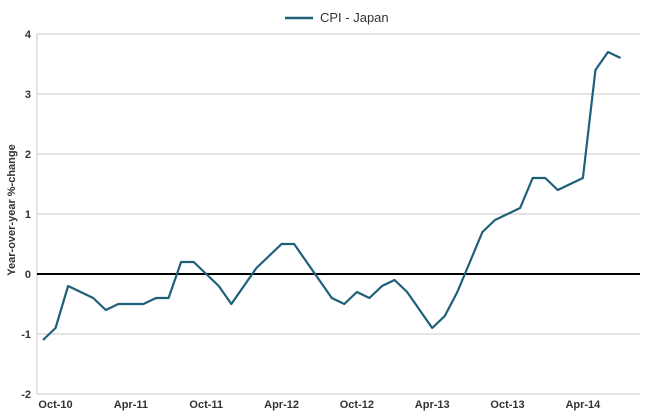 The height and width of the screenshot is (416, 650). Describe the element at coordinates (26, 395) in the screenshot. I see `y-tick-label: -2` at that location.